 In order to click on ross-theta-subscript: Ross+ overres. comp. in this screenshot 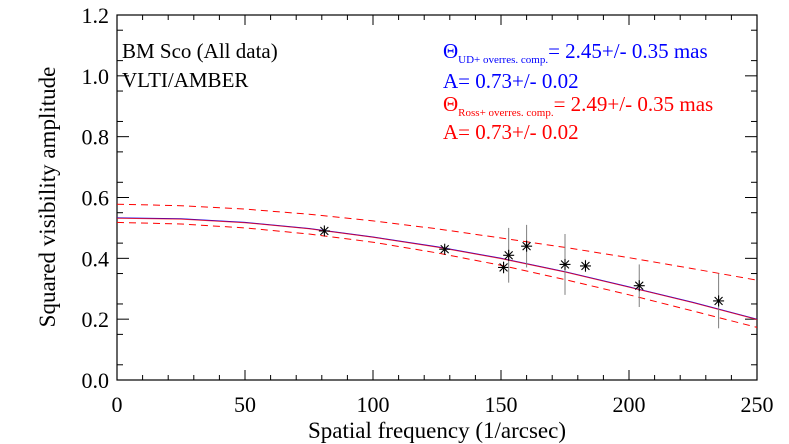, I will do `click(506, 113)`.